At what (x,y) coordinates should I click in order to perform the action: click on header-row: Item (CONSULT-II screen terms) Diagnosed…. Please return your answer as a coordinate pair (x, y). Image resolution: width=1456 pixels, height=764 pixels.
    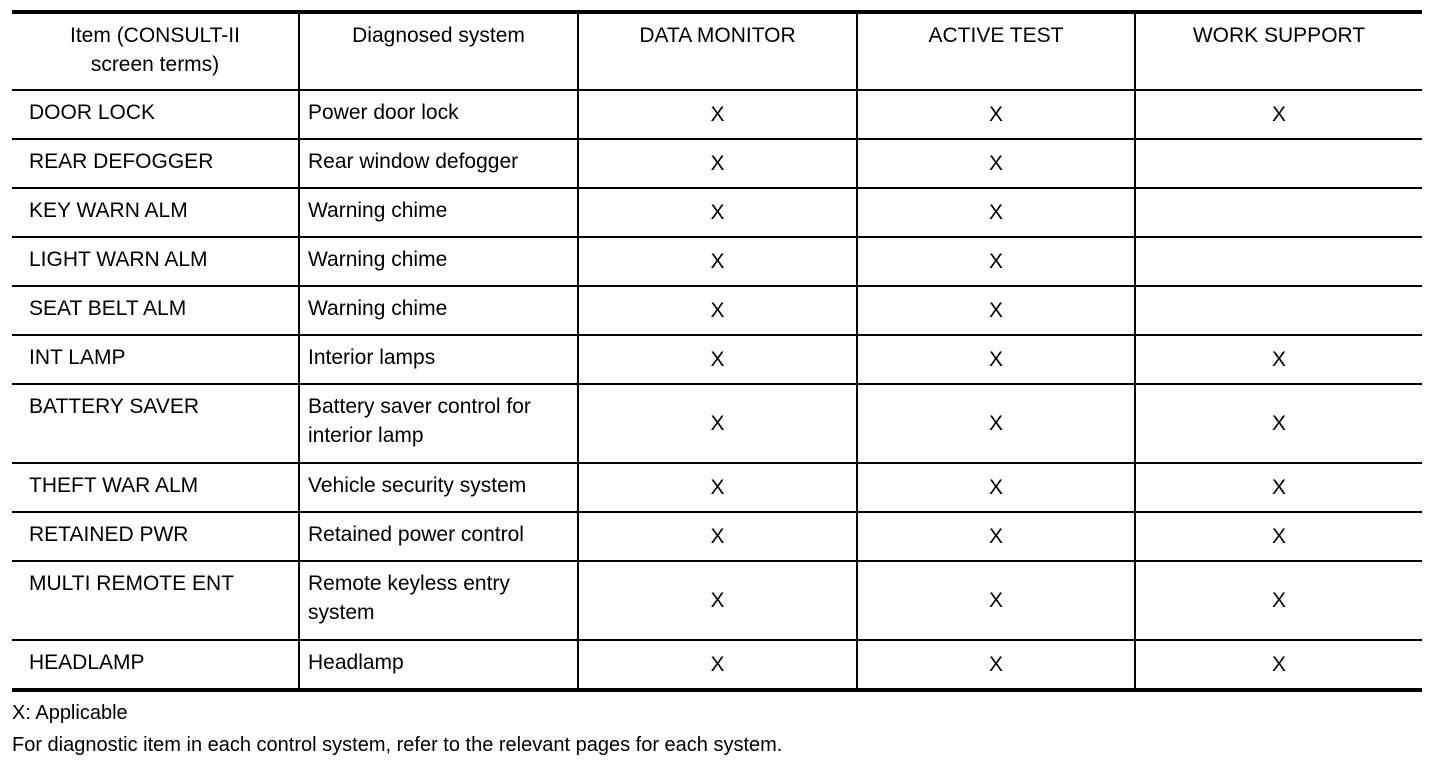
    Looking at the image, I should click on (717, 51).